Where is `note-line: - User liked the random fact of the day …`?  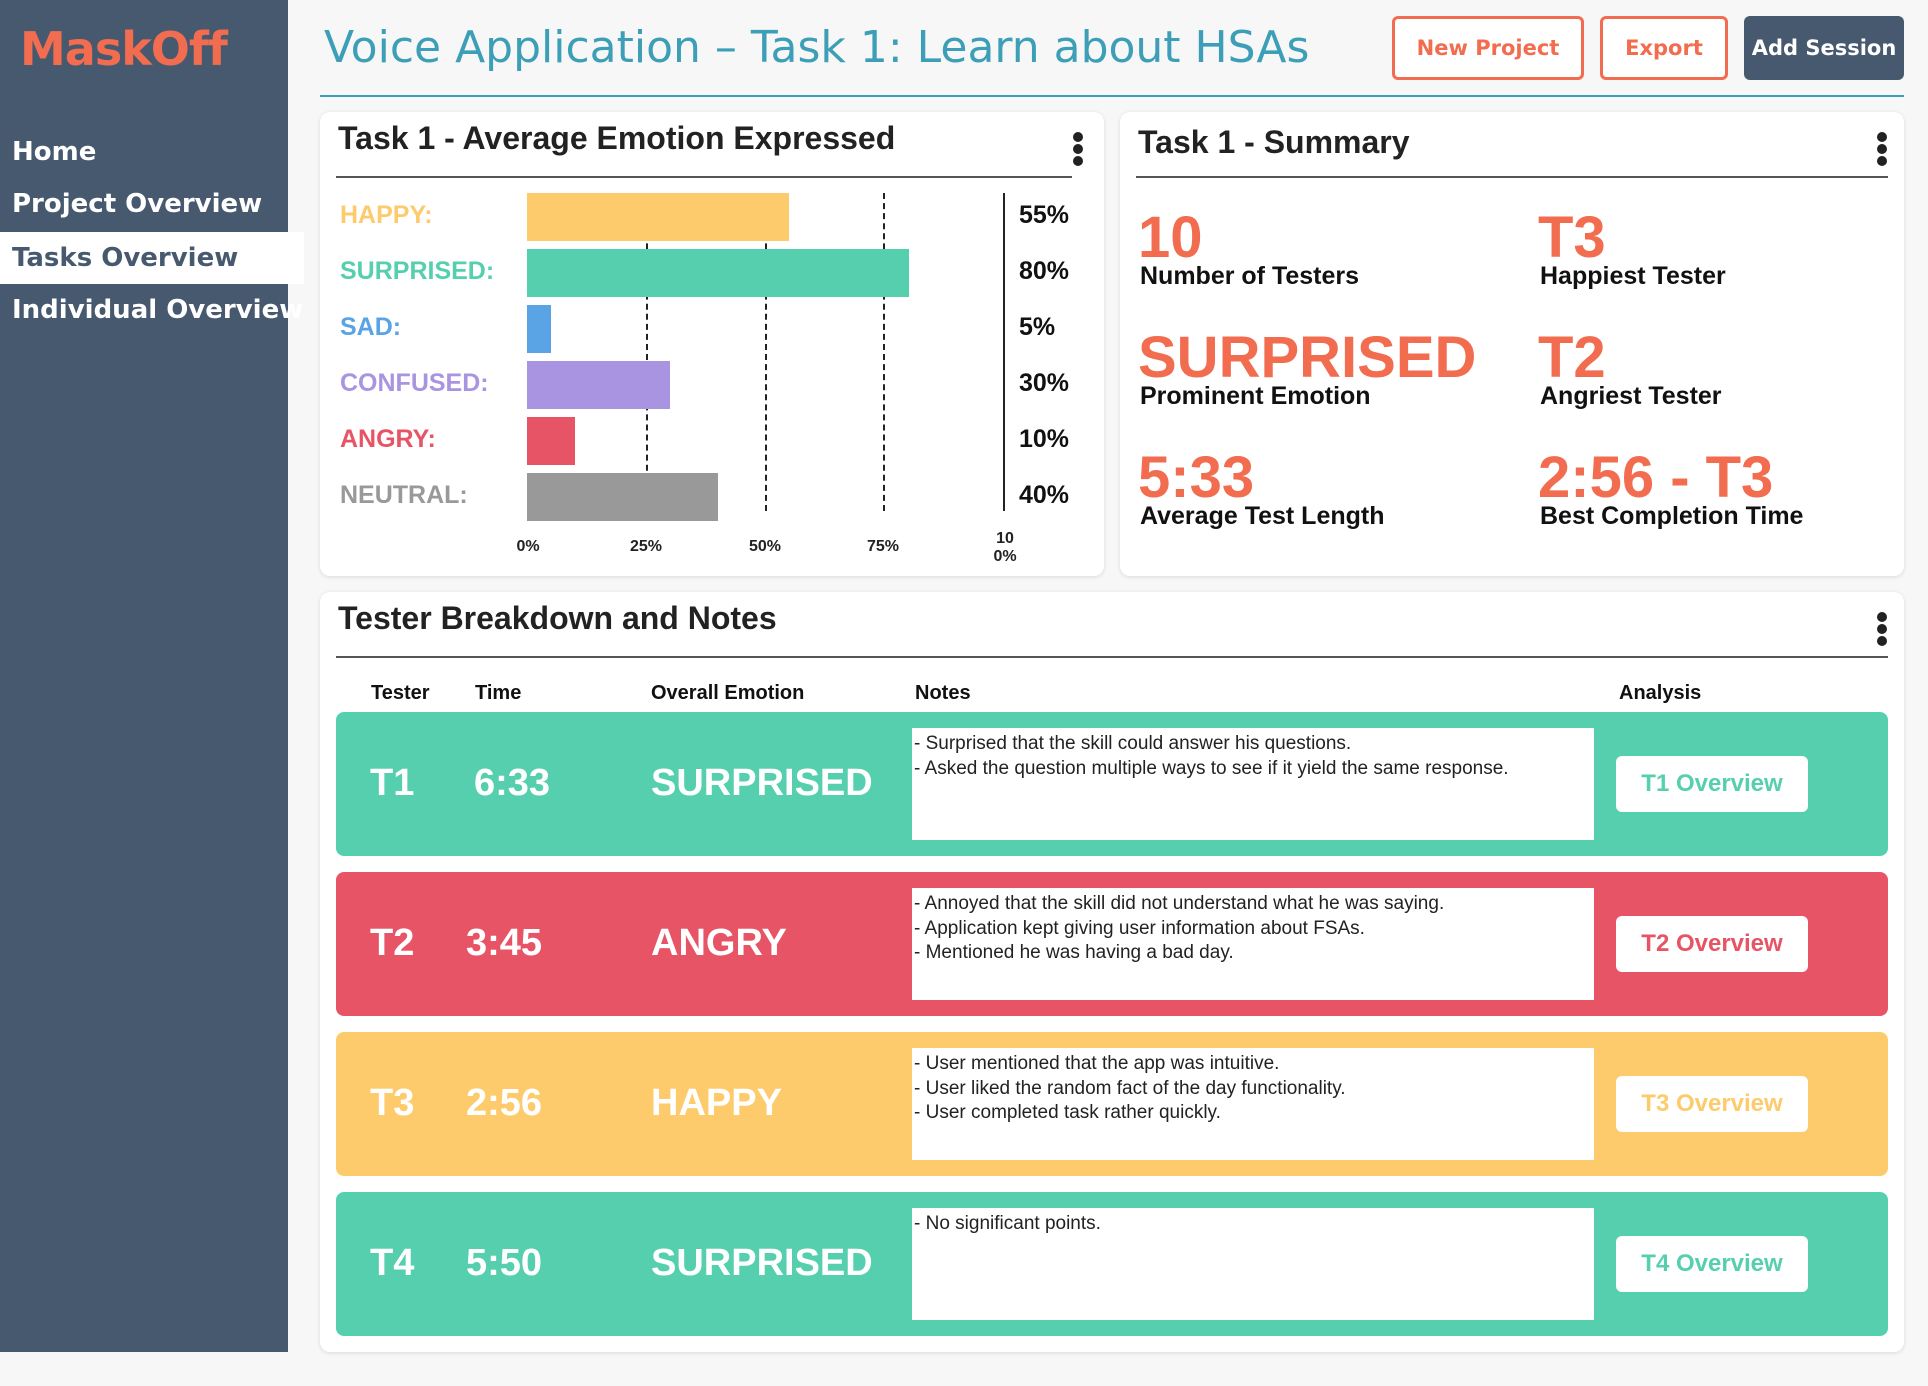 note-line: - User liked the random fact of the day … is located at coordinates (1130, 1088).